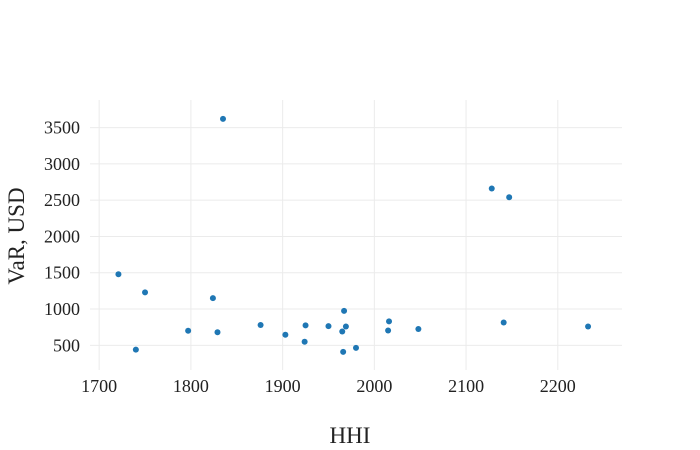  Describe the element at coordinates (62, 200) in the screenshot. I see `y-tick-label: 2500` at that location.